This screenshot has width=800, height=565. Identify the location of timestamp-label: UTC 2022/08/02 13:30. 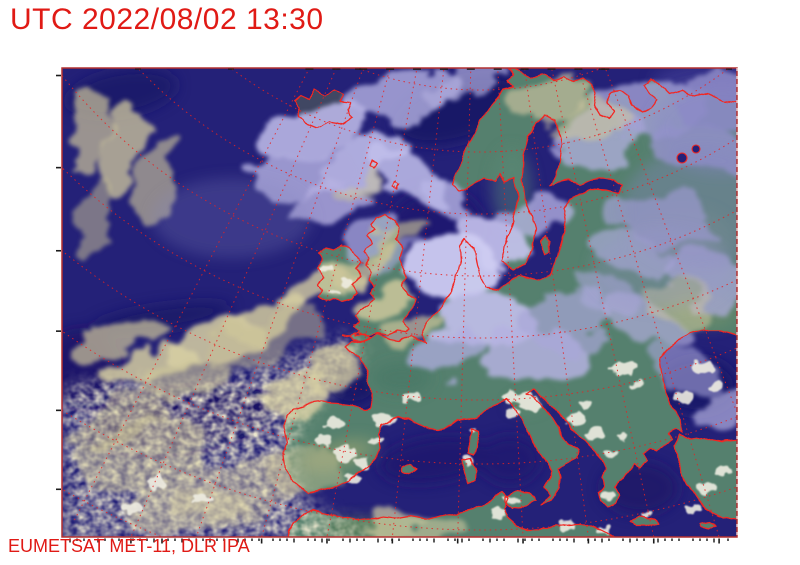
(167, 19).